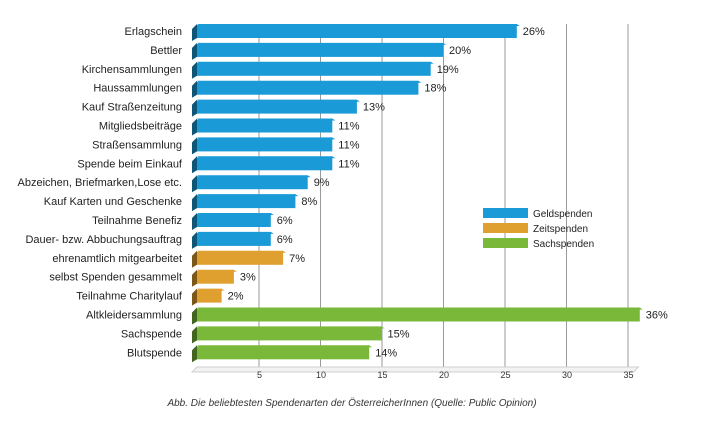 The height and width of the screenshot is (426, 704). Describe the element at coordinates (567, 375) in the screenshot. I see `x-tick-label-30: 30` at that location.